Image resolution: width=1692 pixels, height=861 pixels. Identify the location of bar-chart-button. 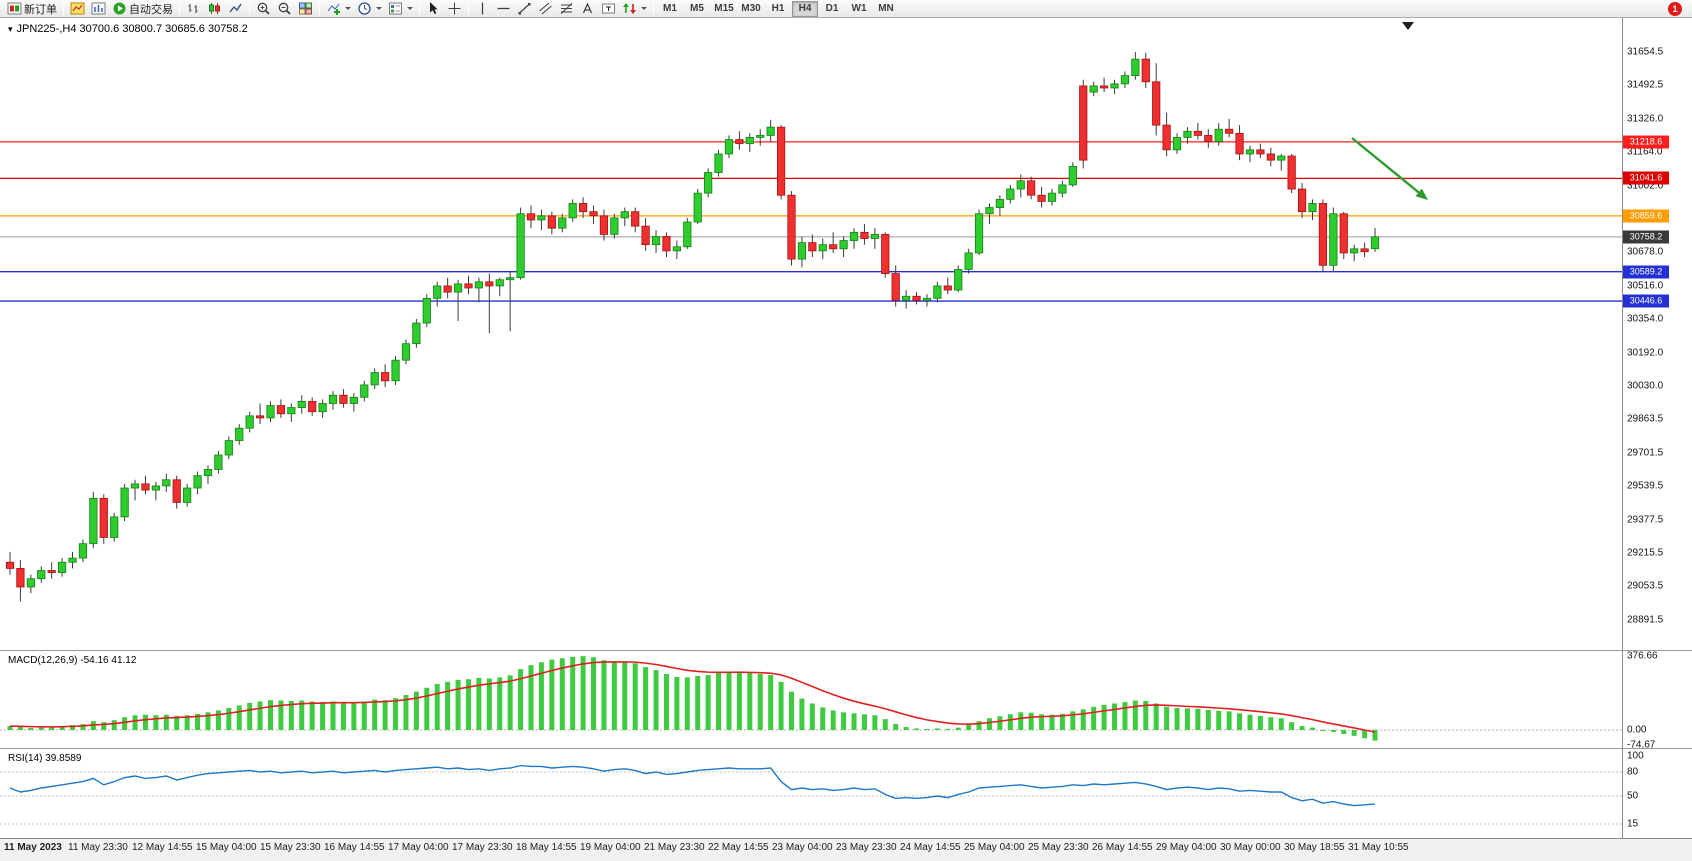
(193, 8).